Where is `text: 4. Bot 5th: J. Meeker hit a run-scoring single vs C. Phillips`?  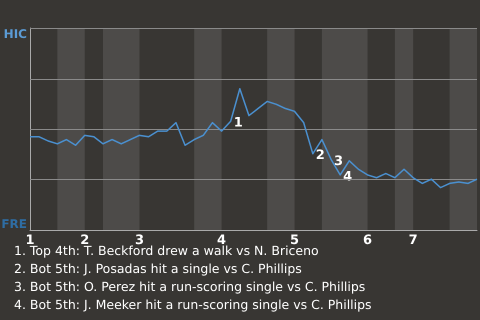 text: 4. Bot 5th: J. Meeker hit a run-scoring single vs C. Phillips is located at coordinates (193, 304).